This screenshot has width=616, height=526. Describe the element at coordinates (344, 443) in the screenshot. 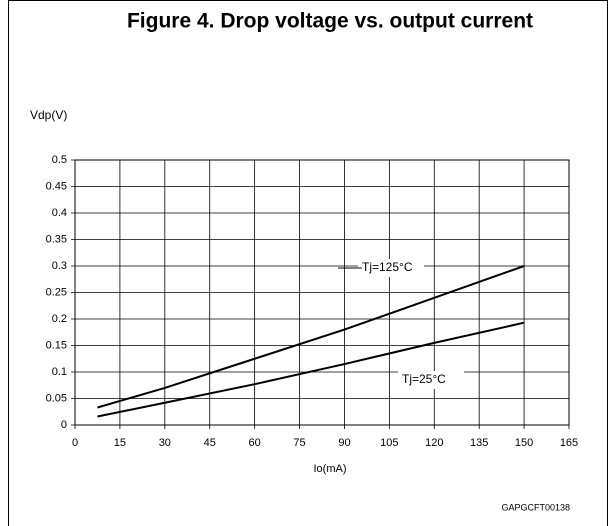

I see `x-tick-label: 90` at that location.